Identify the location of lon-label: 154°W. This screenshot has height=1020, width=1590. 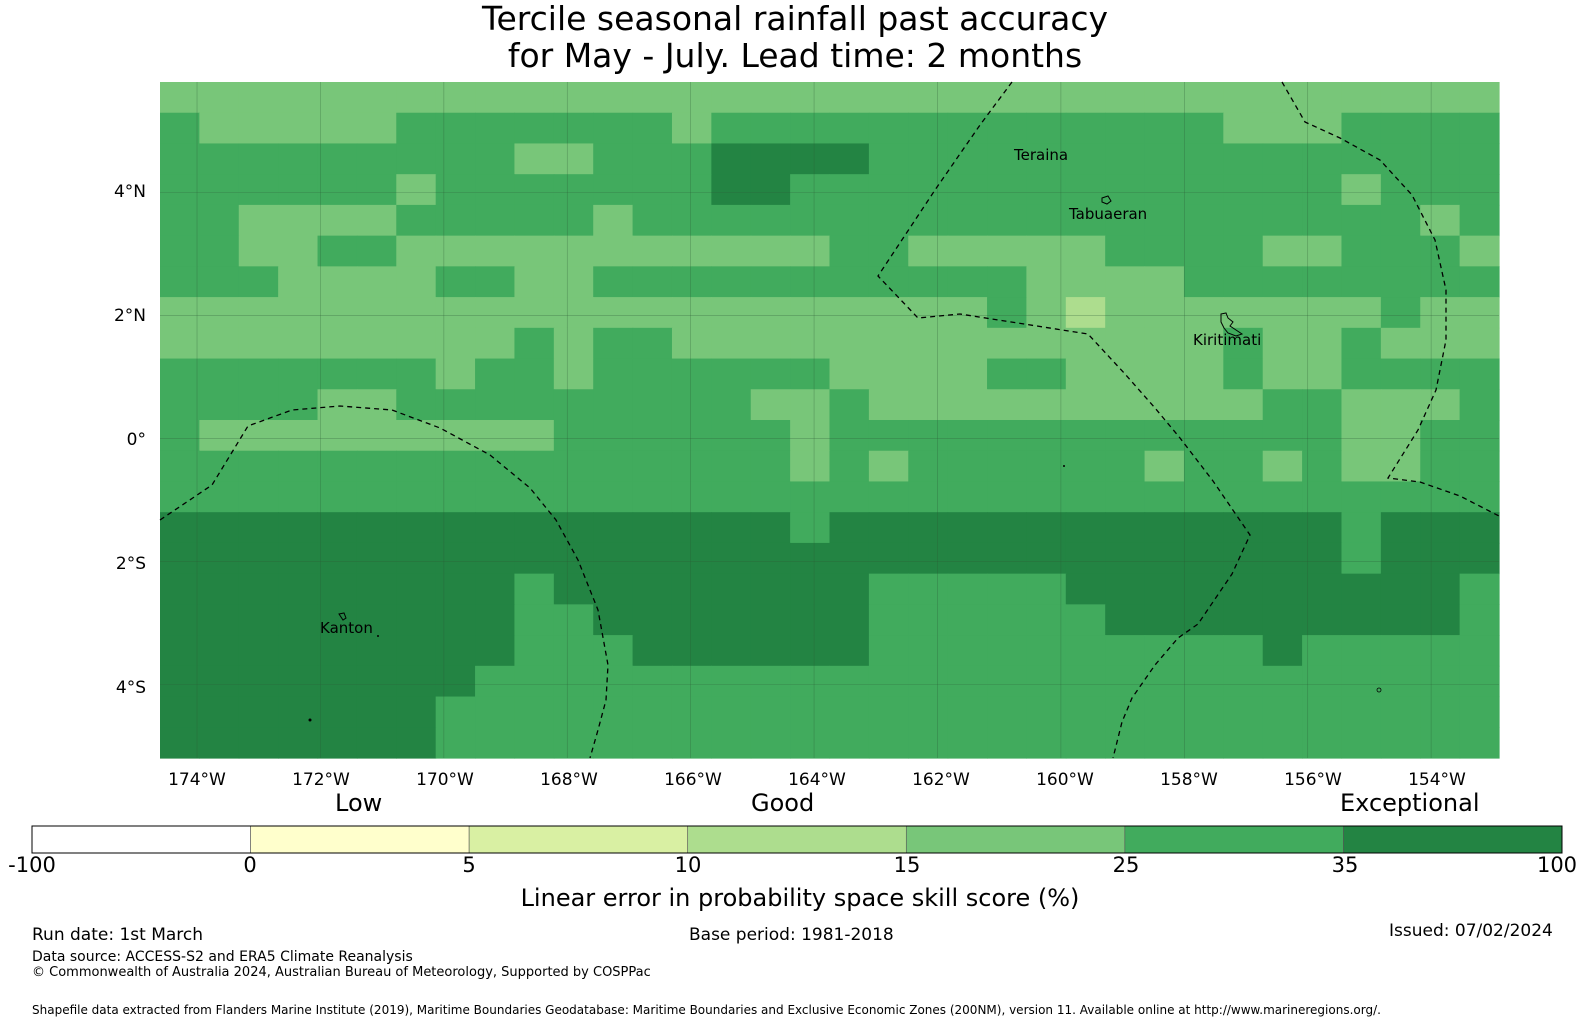
(1437, 780).